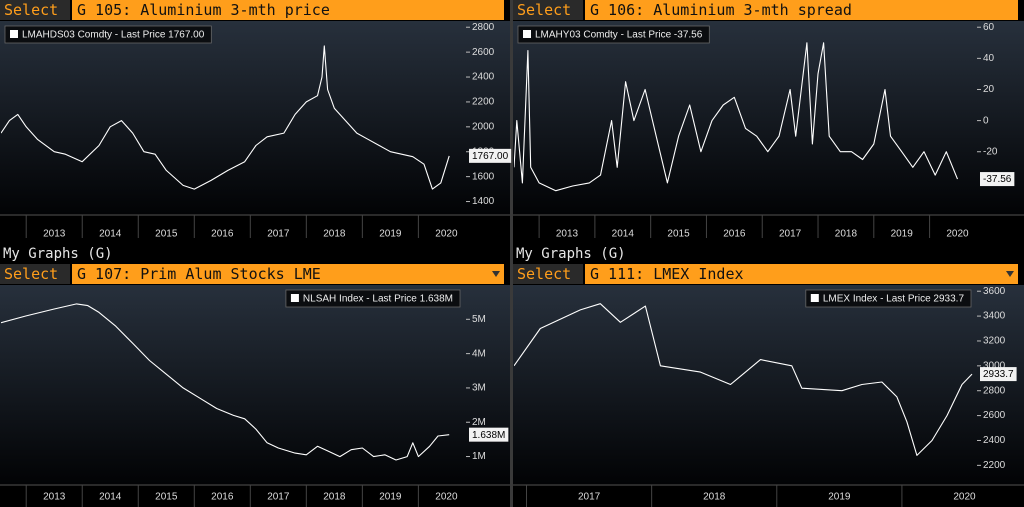 This screenshot has height=507, width=1024. I want to click on y-tick-label: 0, so click(986, 120).